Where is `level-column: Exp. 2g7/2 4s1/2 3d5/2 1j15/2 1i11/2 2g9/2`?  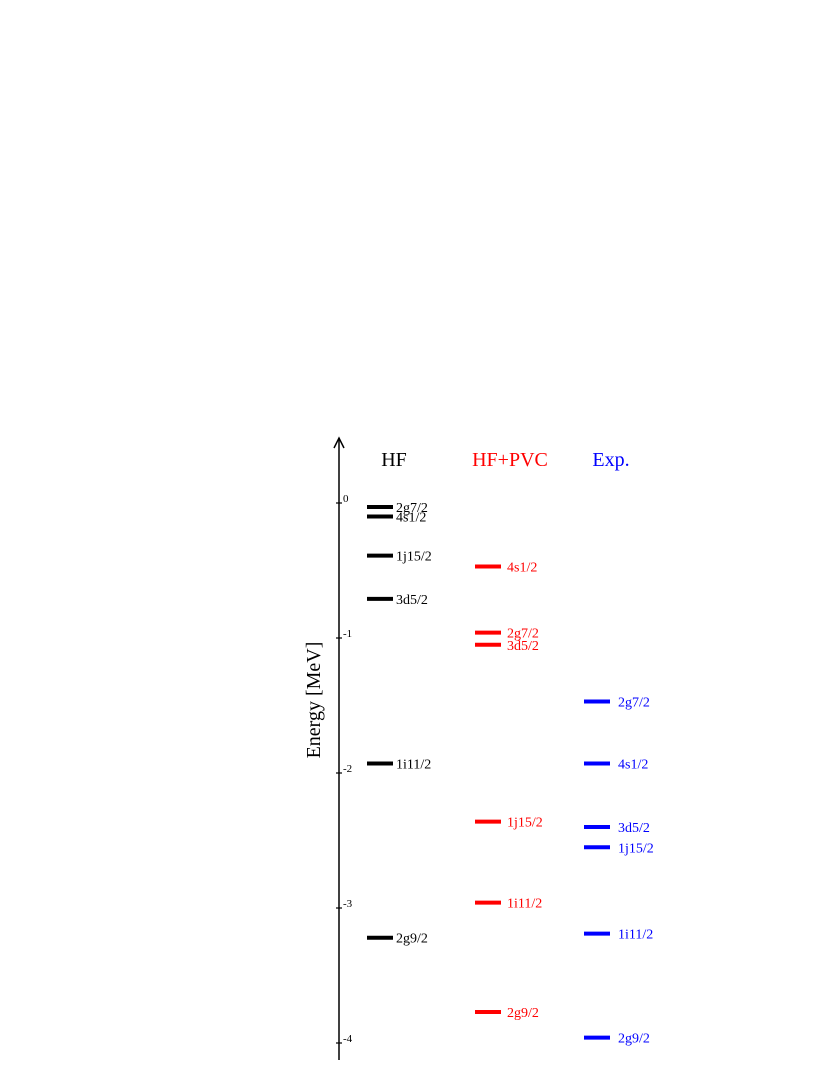
level-column: Exp. 2g7/2 4s1/2 3d5/2 1j15/2 1i11/2 2g9/2 is located at coordinates (619, 748).